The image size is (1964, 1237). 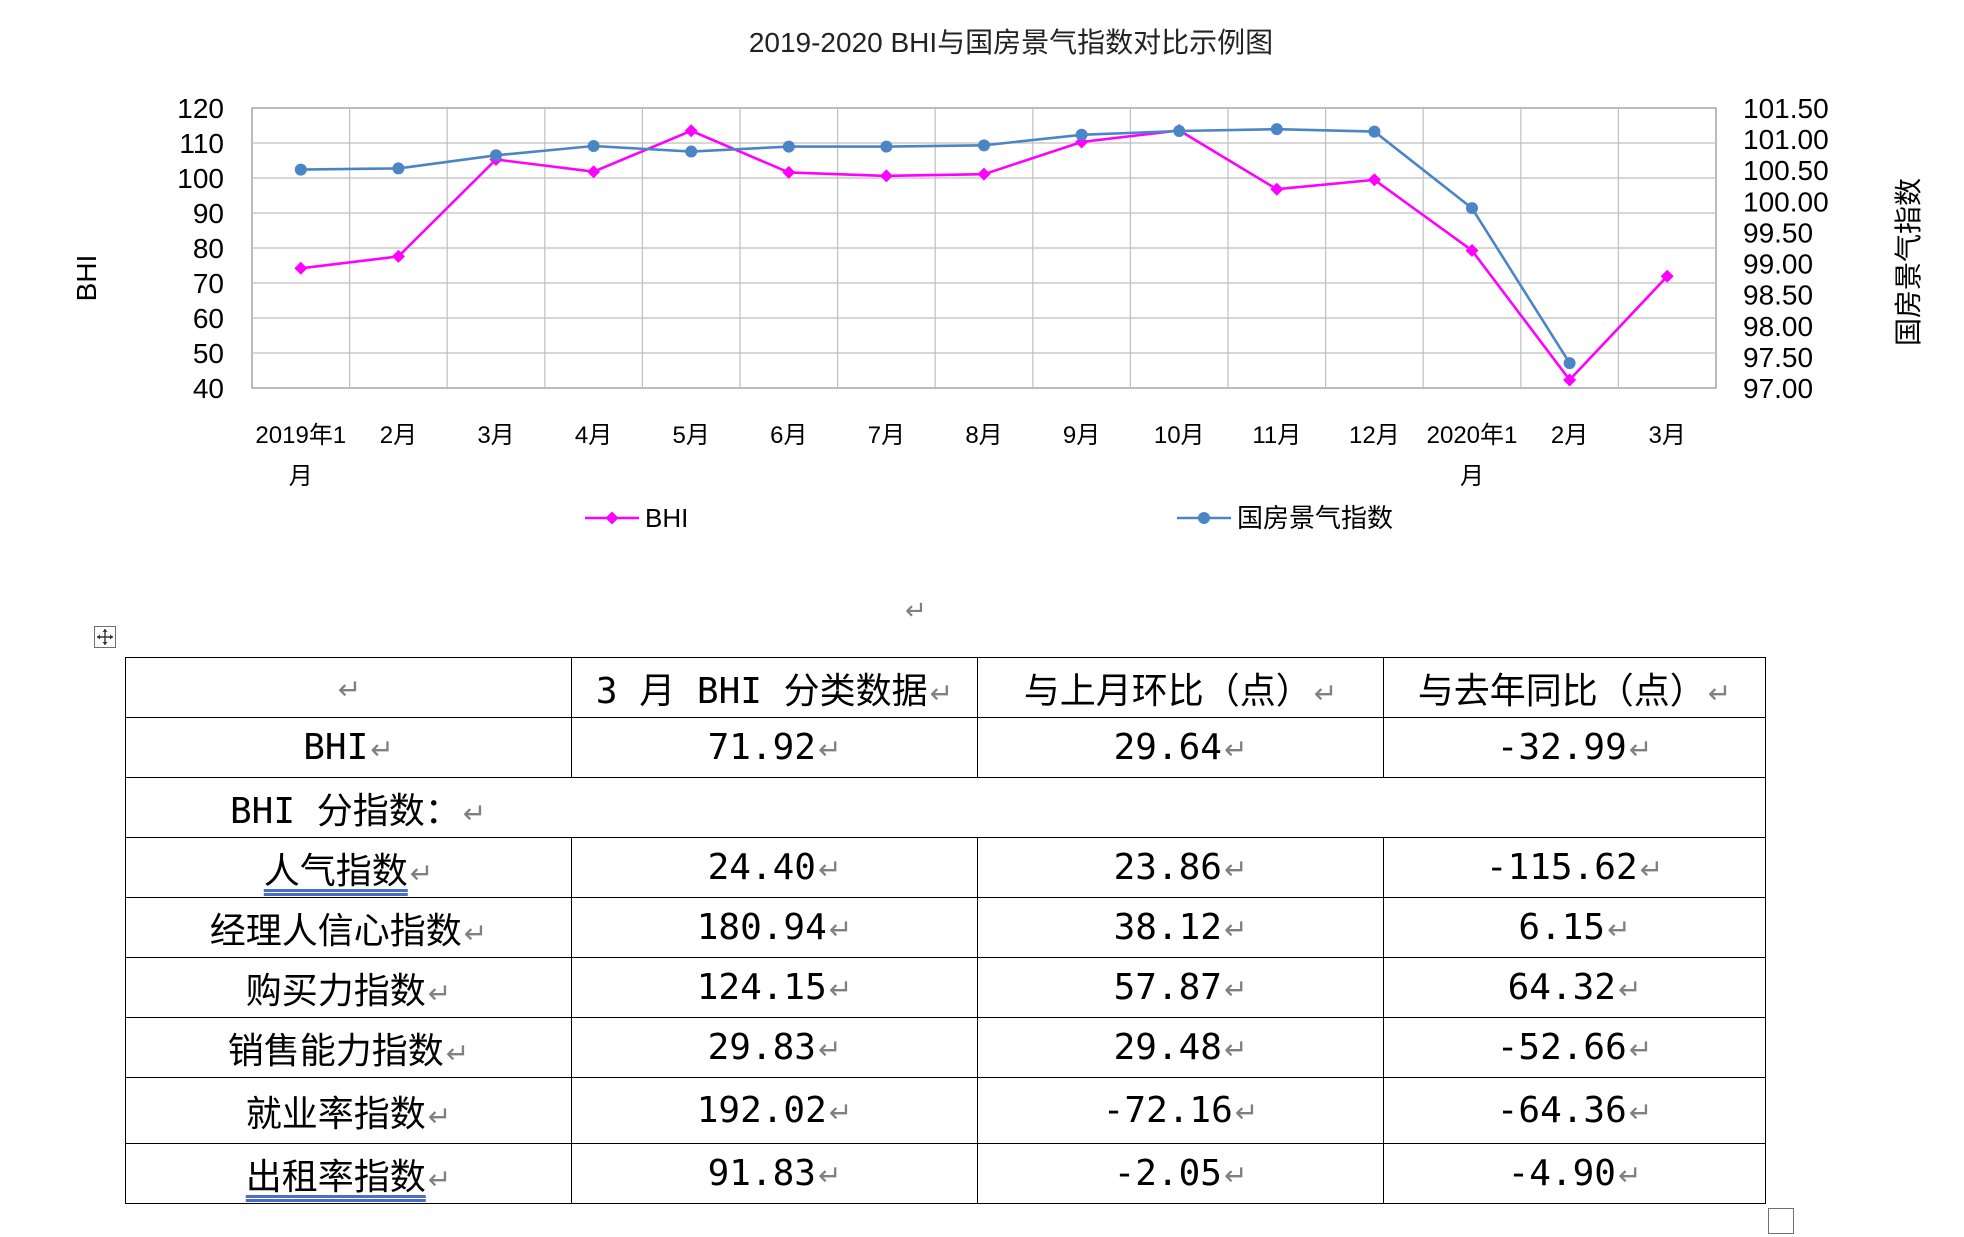 I want to click on row-yoy: -115.62↵, so click(x=1574, y=867).